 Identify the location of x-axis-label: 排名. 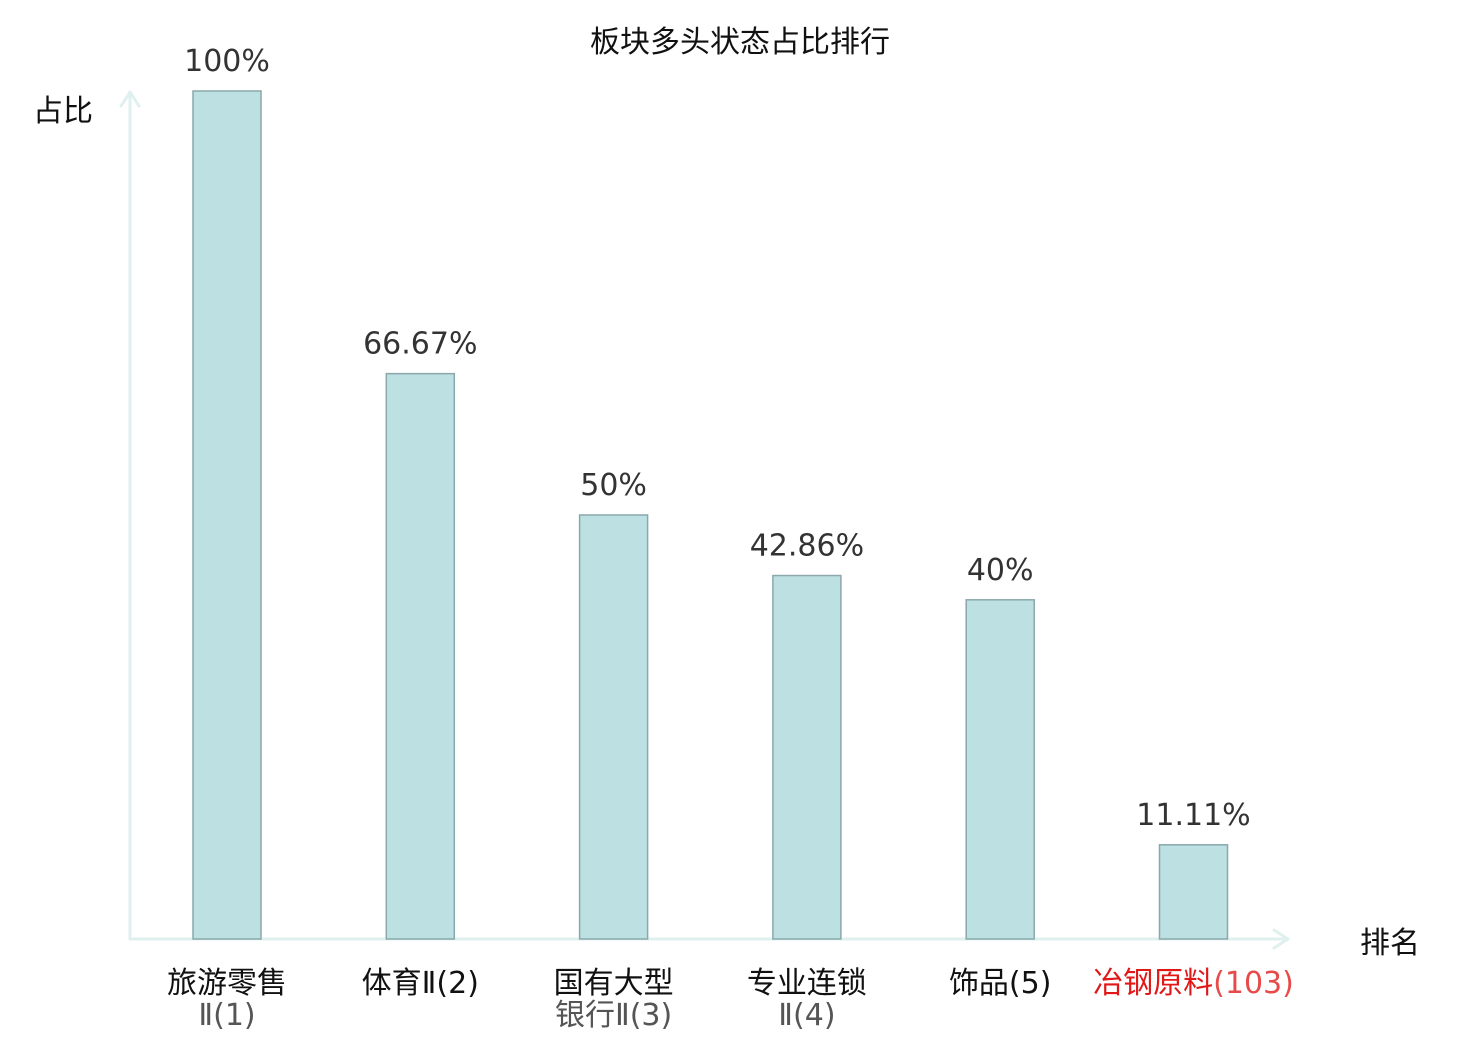
(1390, 943).